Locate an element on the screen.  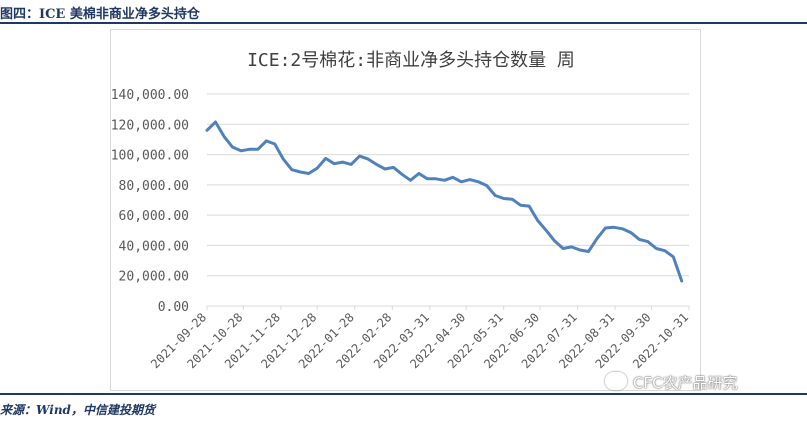
y-tick-label: 80,000.00 is located at coordinates (154, 186).